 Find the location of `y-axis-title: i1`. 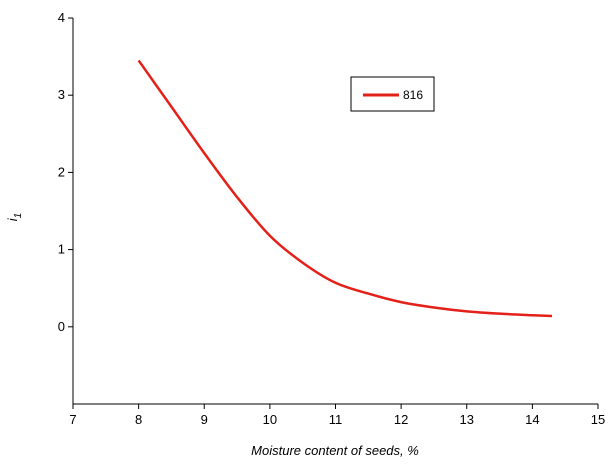

y-axis-title: i1 is located at coordinates (14, 217).